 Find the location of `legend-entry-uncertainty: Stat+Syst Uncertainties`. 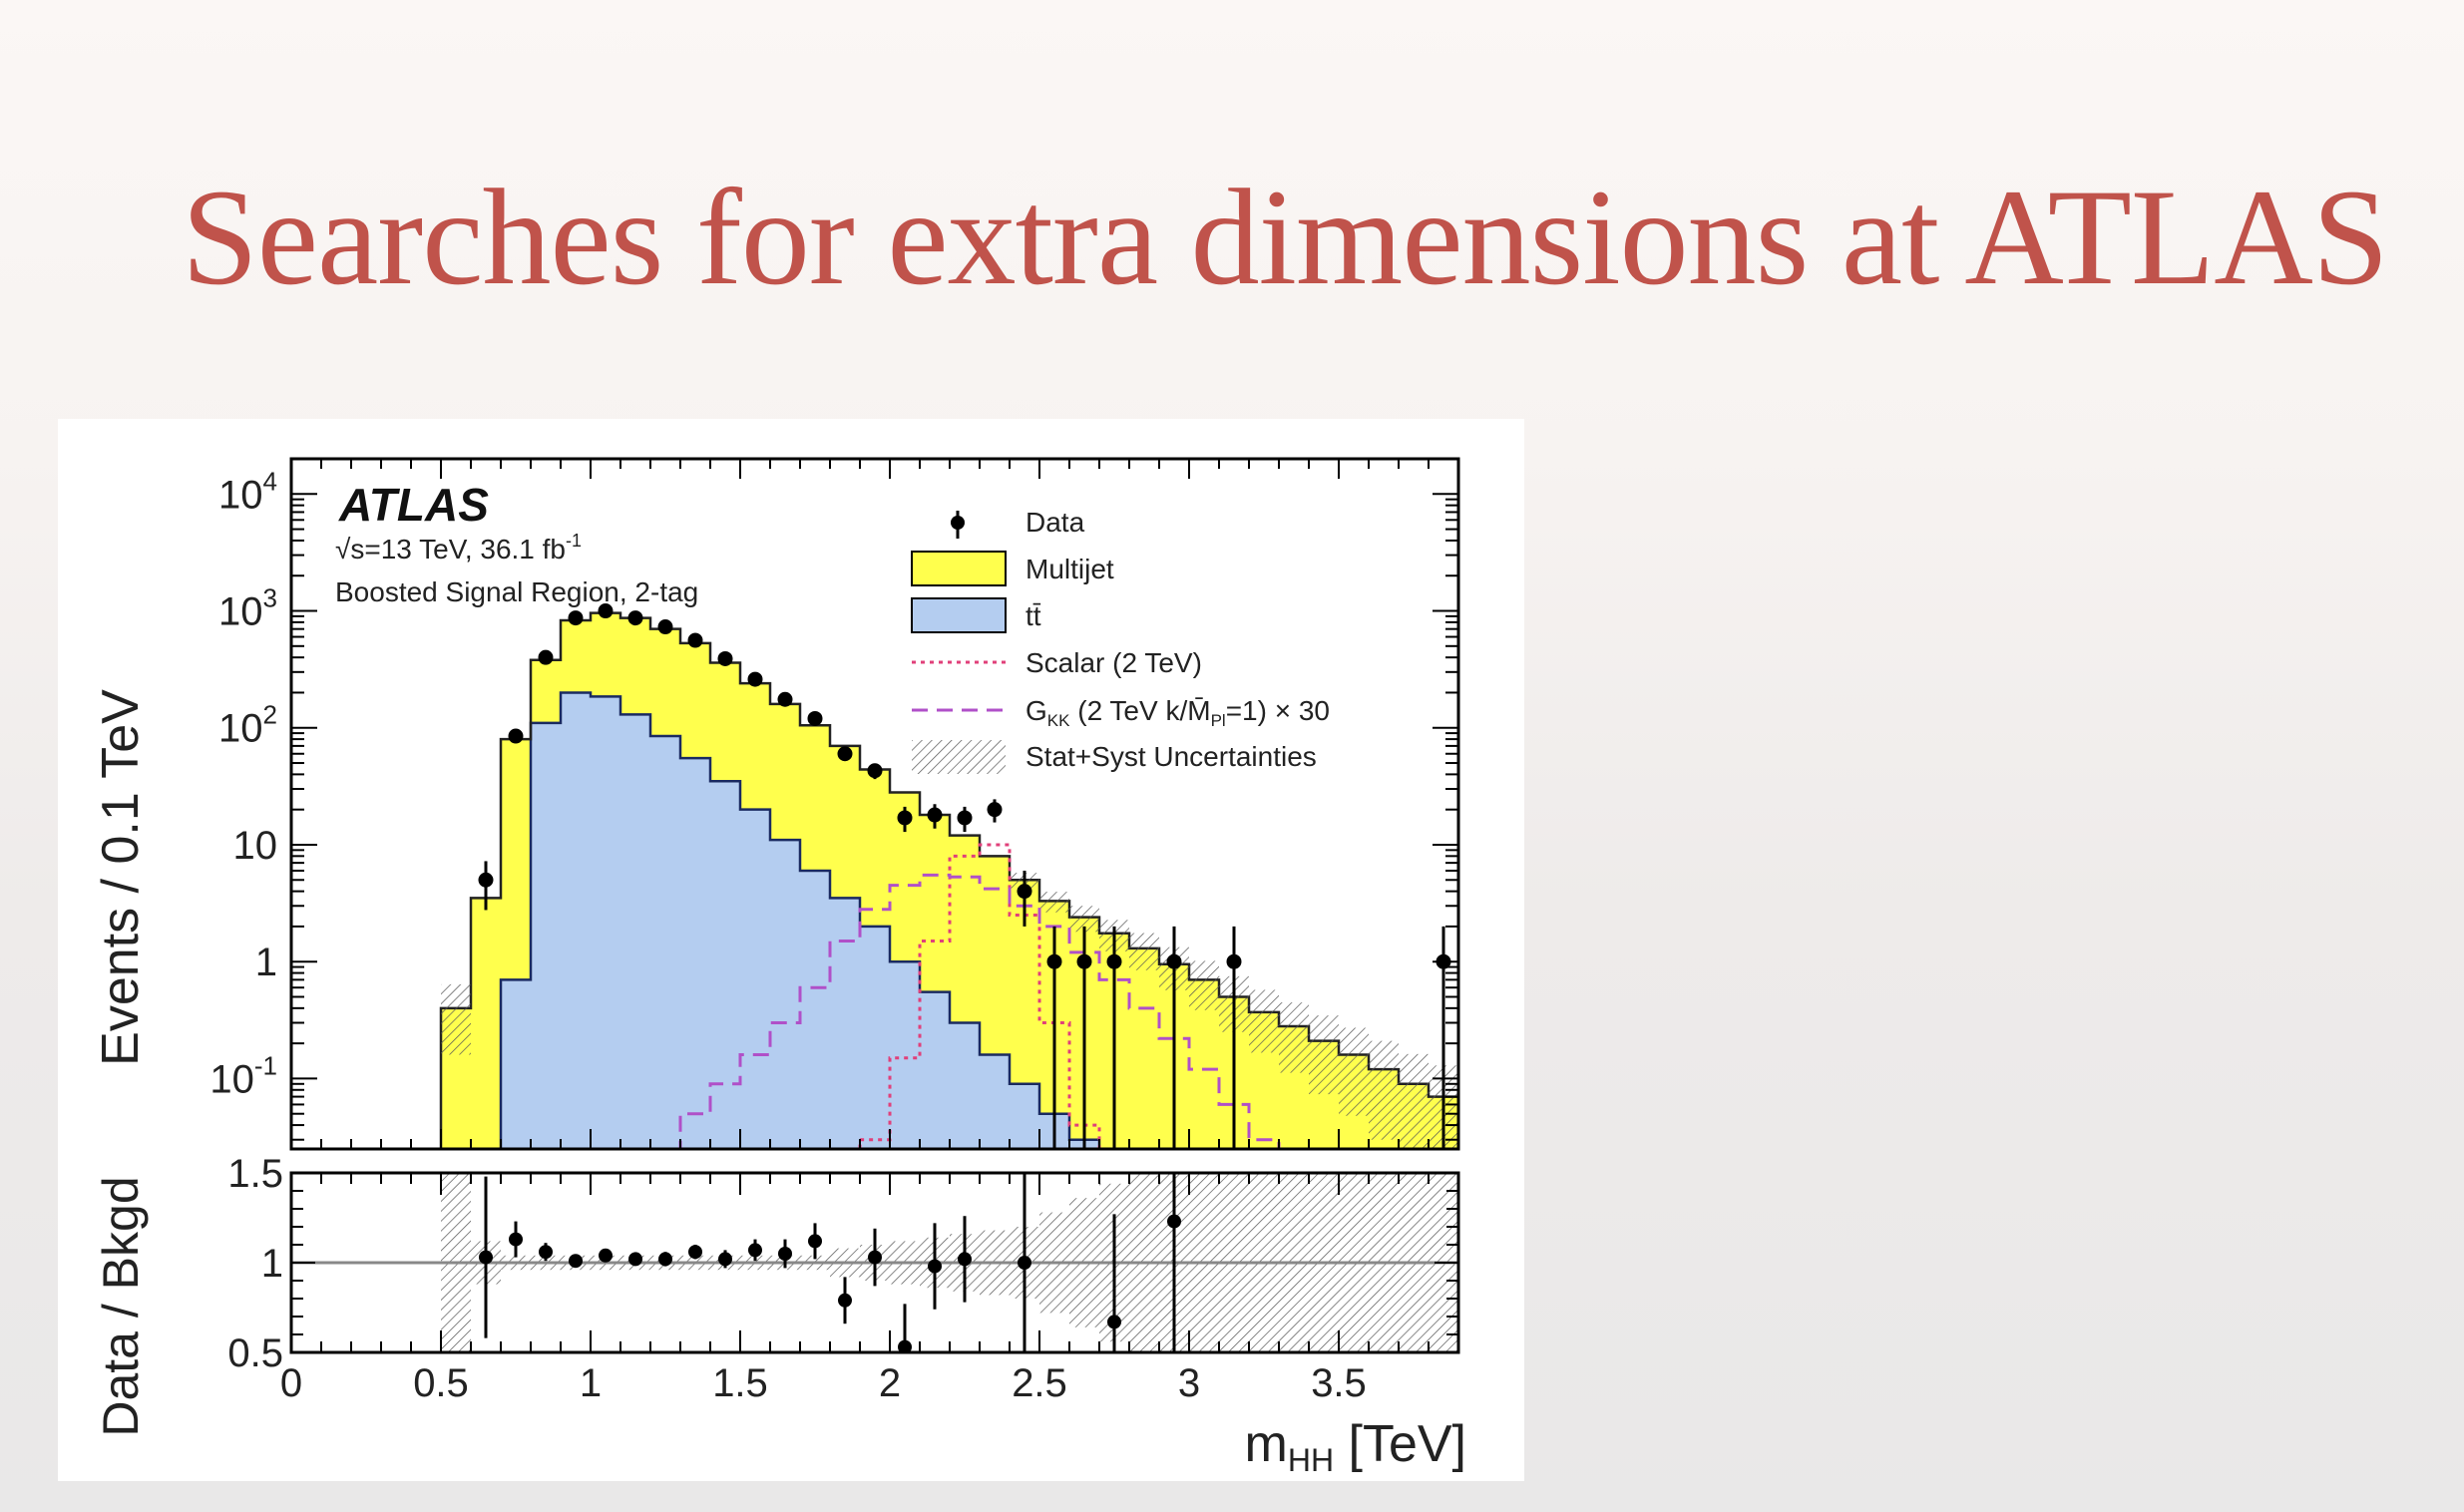

legend-entry-uncertainty: Stat+Syst Uncertainties is located at coordinates (1114, 757).